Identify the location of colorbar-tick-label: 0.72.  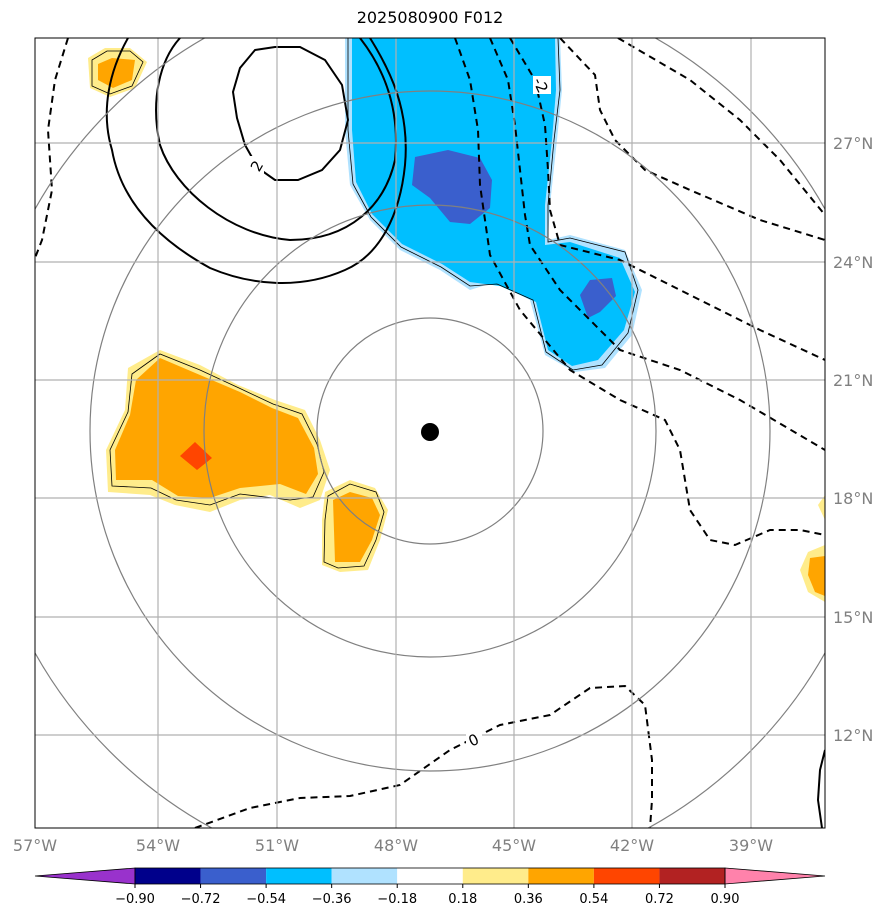
(659, 899).